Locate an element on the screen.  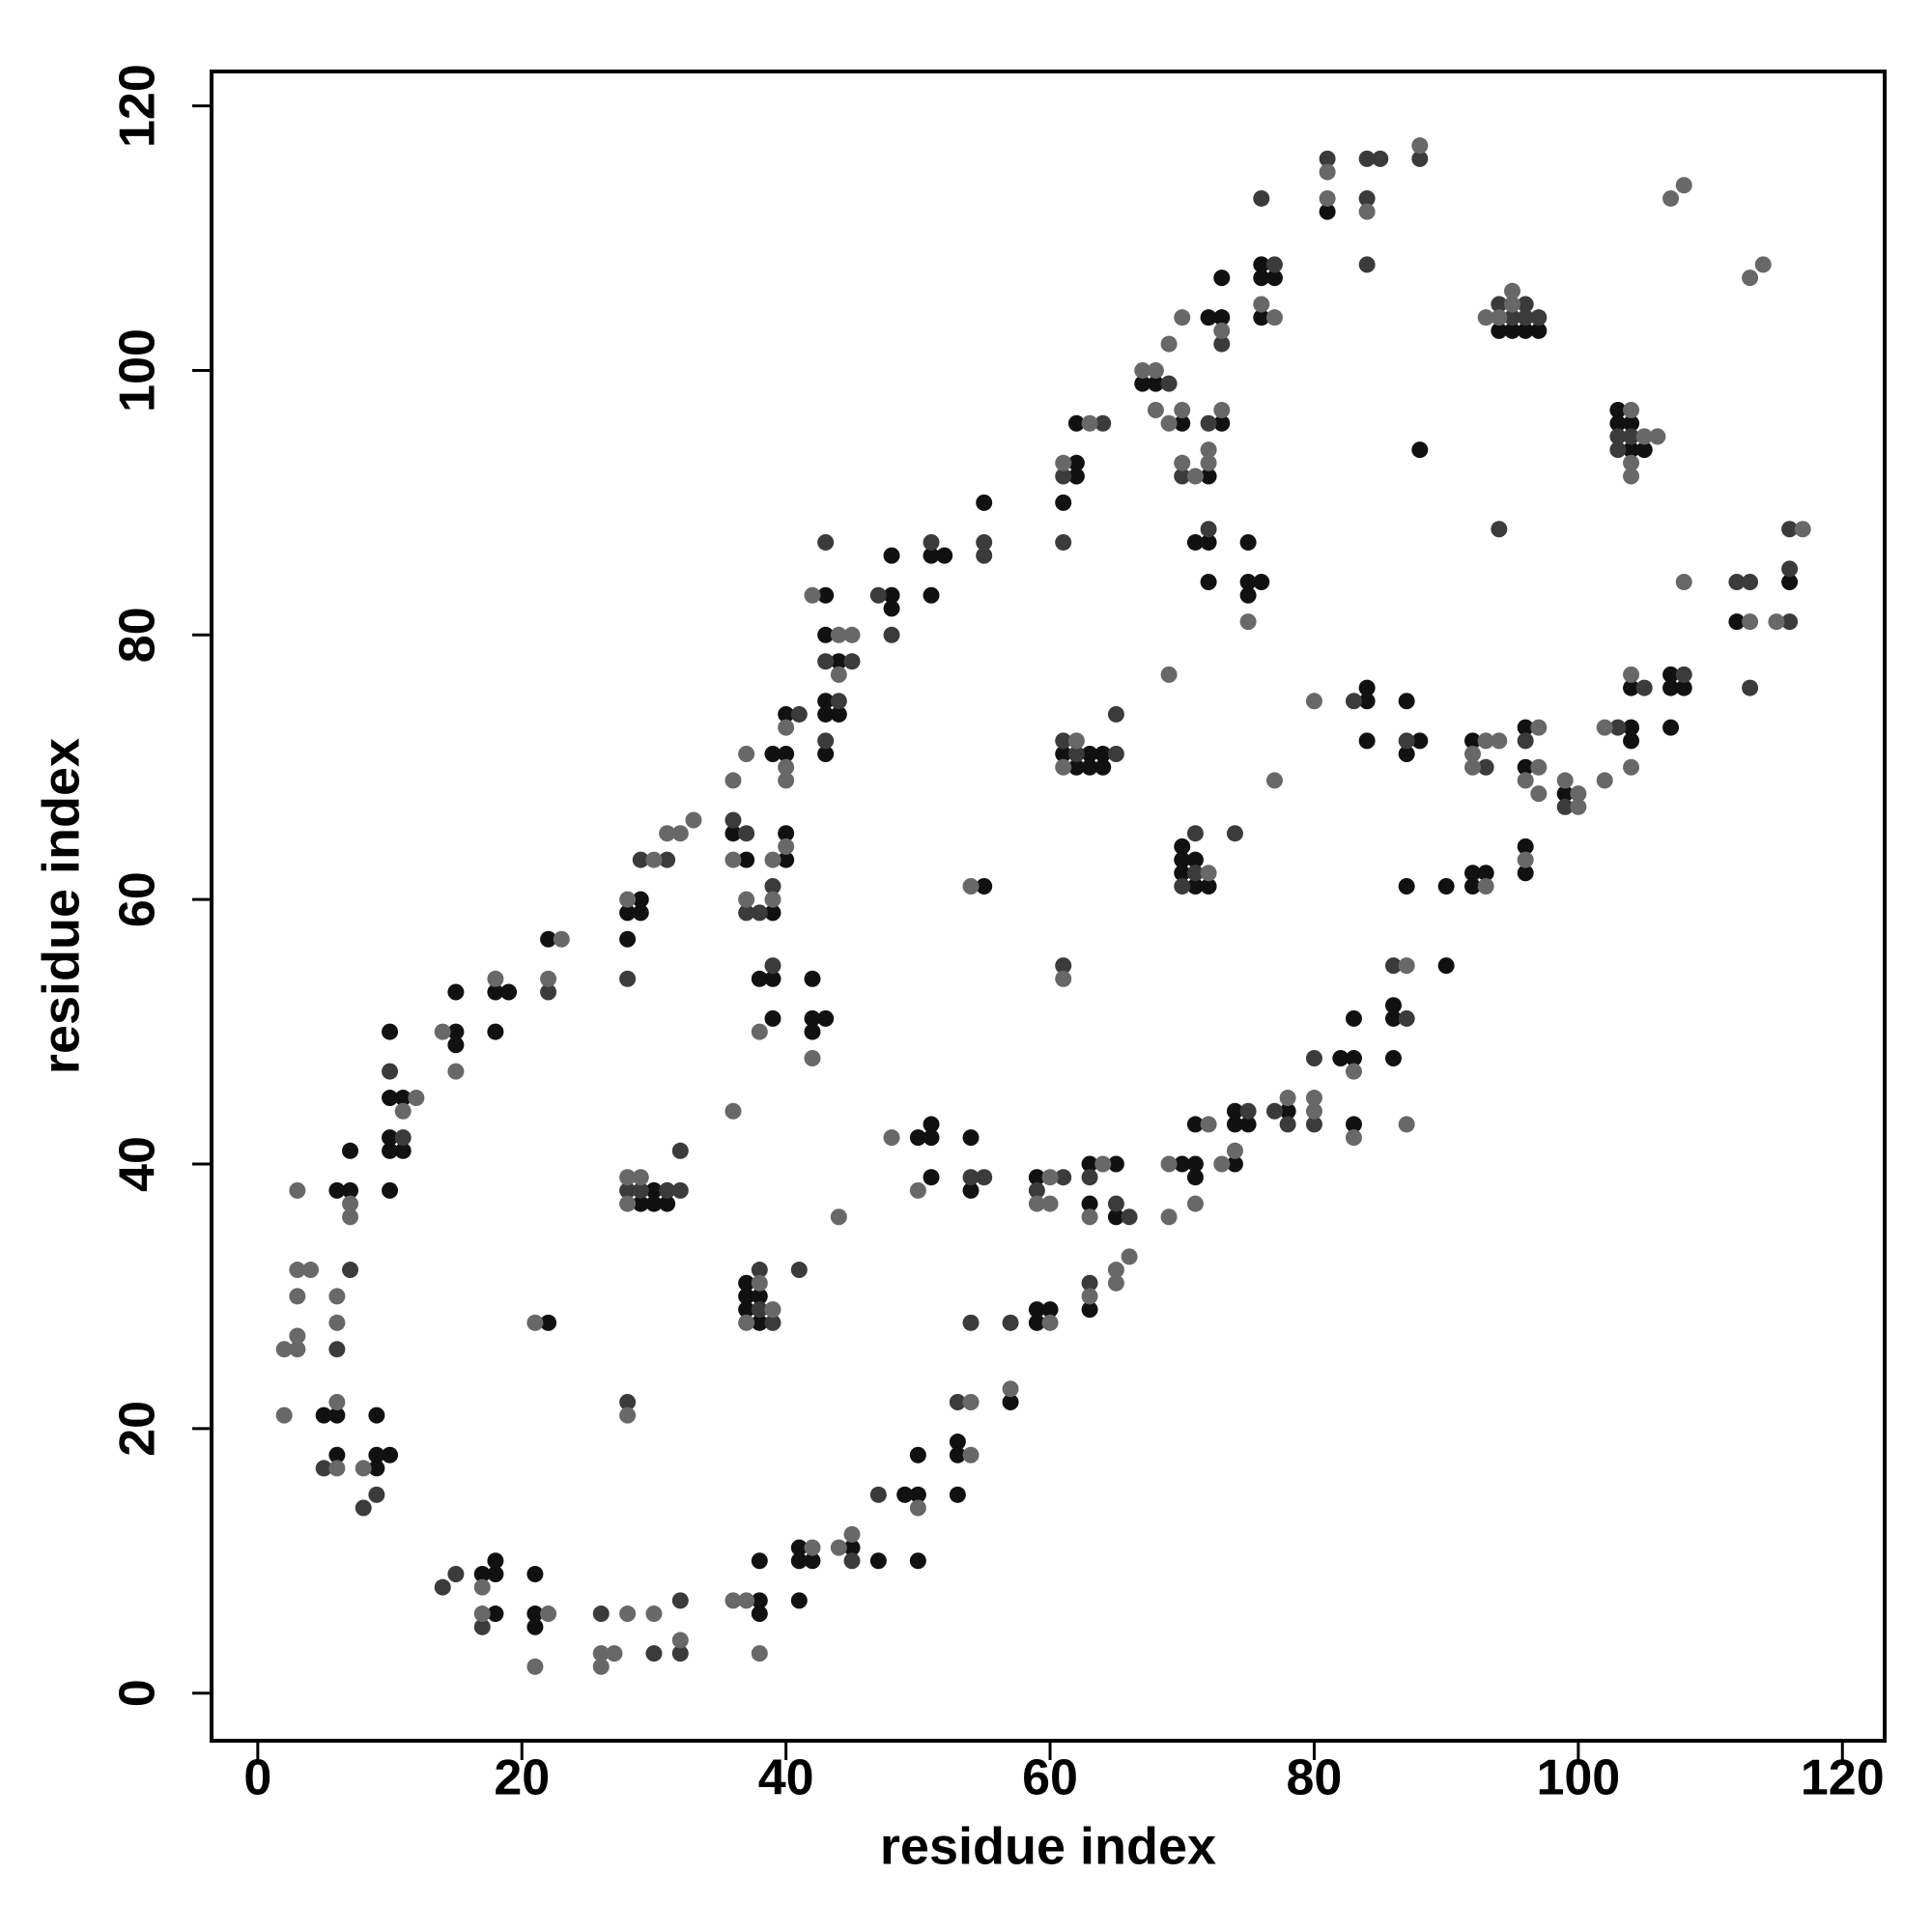
y-tick-label: 20 is located at coordinates (138, 1429).